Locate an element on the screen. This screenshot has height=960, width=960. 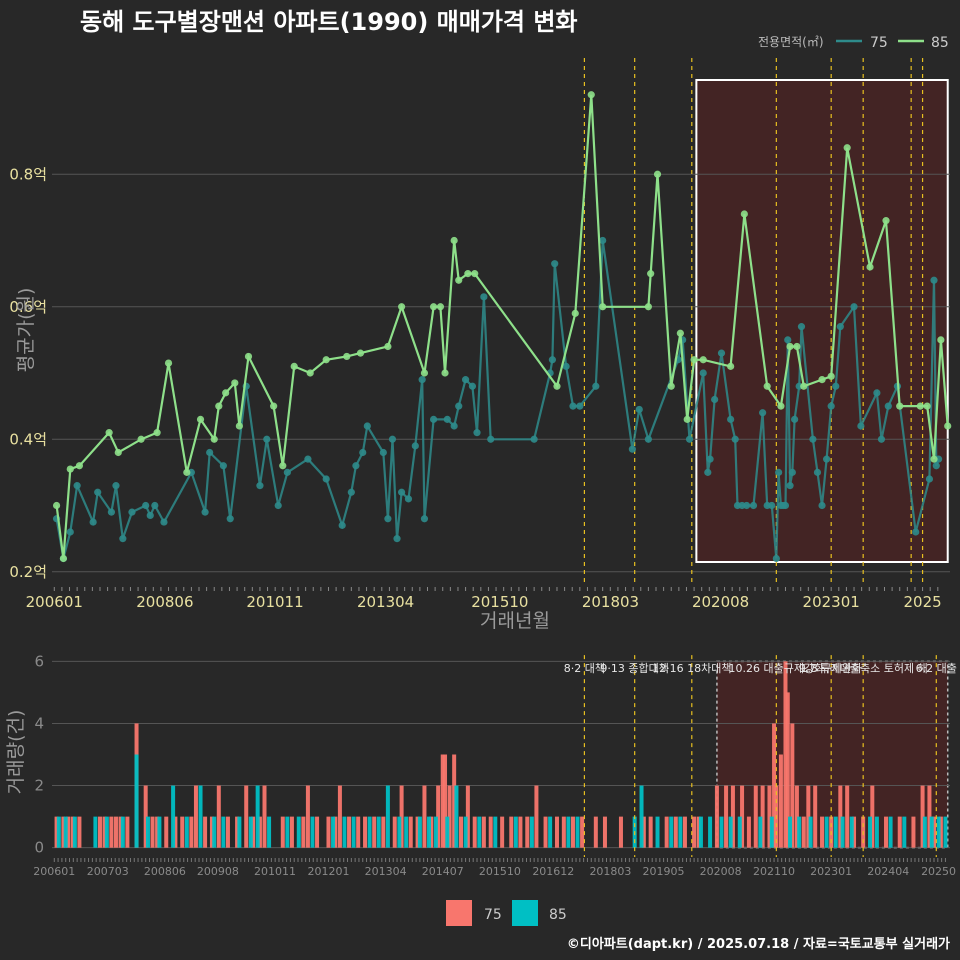
legend-bottom-label-85: 85 is located at coordinates (558, 915).